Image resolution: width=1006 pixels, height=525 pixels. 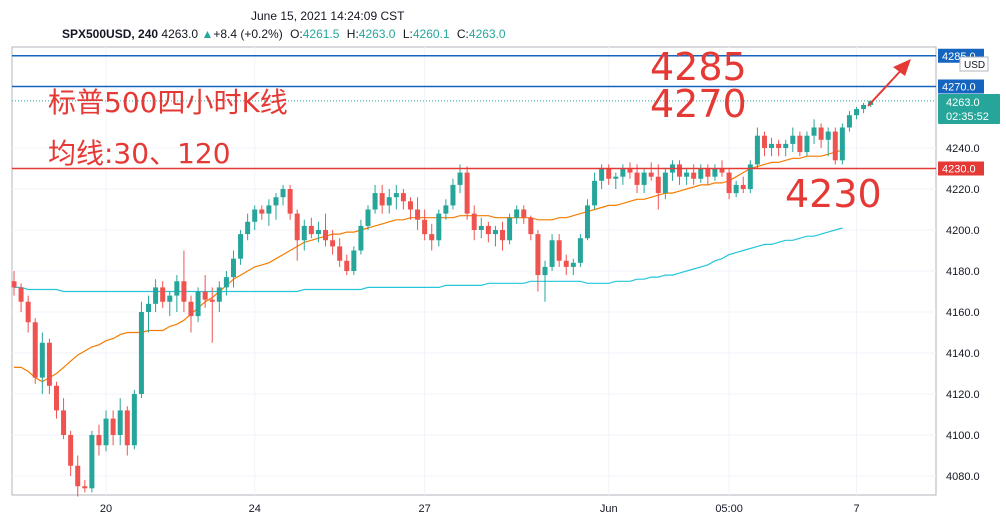 What do you see at coordinates (963, 103) in the screenshot?
I see `current-price-value: 4263.0` at bounding box center [963, 103].